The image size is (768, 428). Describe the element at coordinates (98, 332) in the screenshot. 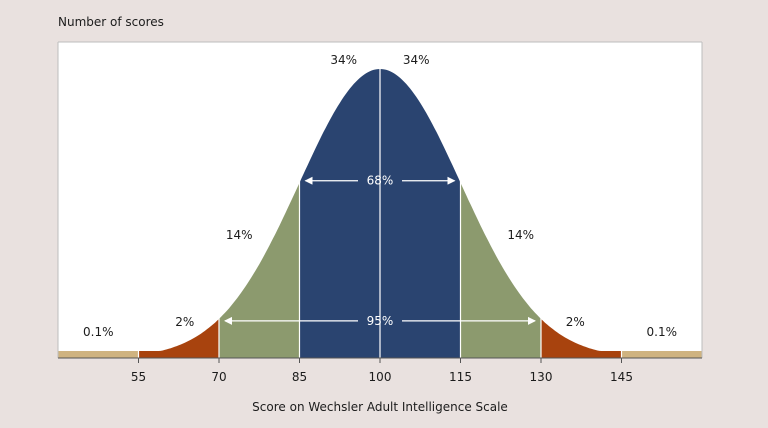

I see `region-label-0: 0.1%` at that location.